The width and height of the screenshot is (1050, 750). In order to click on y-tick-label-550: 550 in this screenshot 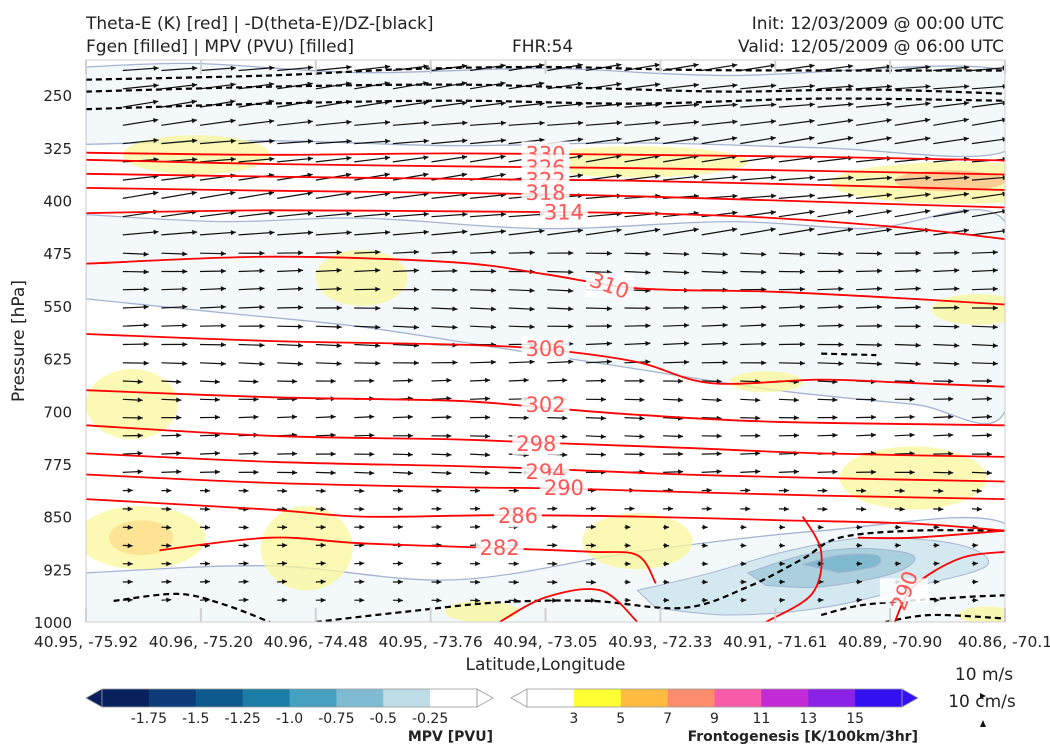, I will do `click(57, 307)`.